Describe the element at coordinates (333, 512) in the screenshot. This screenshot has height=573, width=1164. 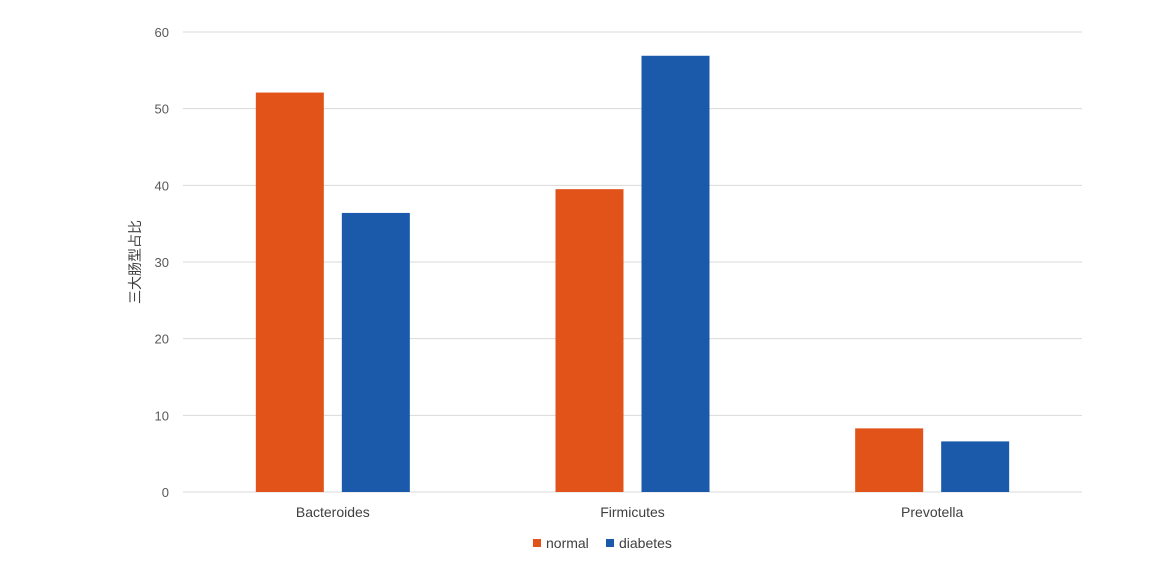
I see `x-category-label: Bacteroides` at that location.